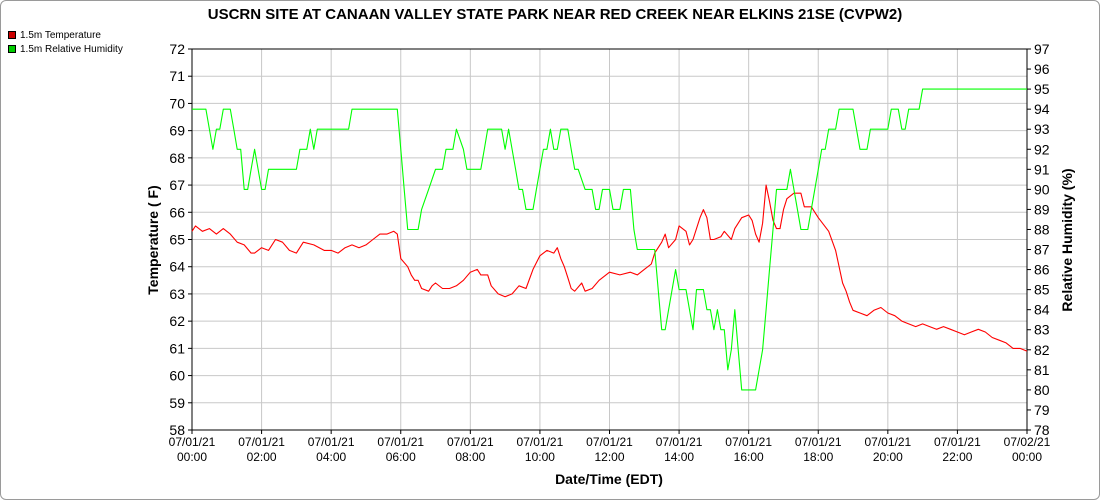 This screenshot has width=1100, height=500. Describe the element at coordinates (177, 294) in the screenshot. I see `left-tick-label: 63` at that location.